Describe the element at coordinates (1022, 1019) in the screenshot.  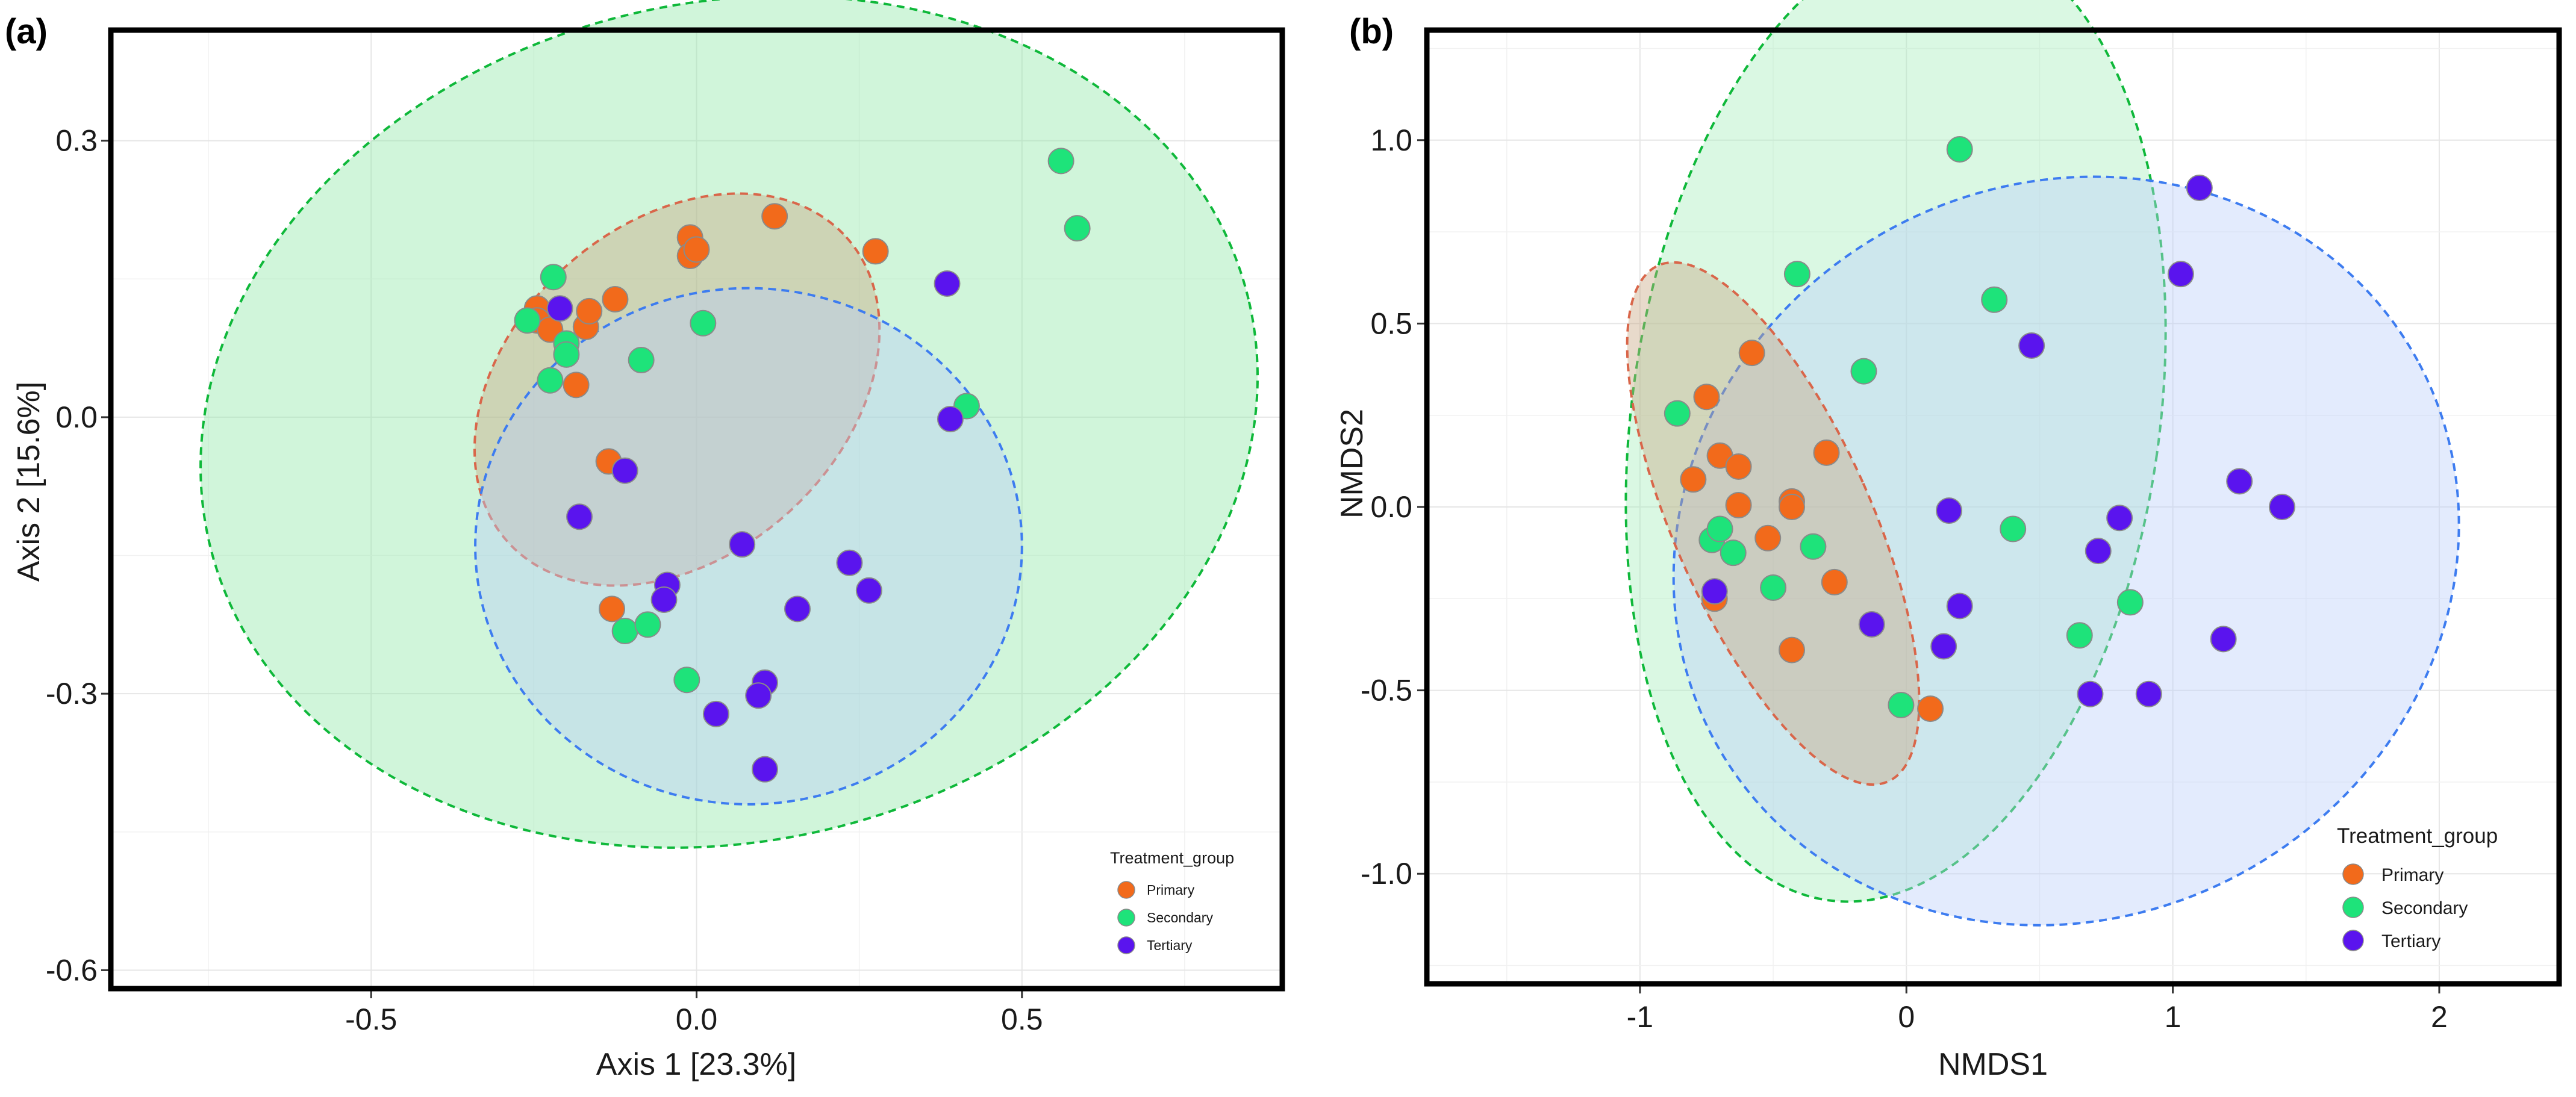
I see `x-tick-label: 0.5` at that location.